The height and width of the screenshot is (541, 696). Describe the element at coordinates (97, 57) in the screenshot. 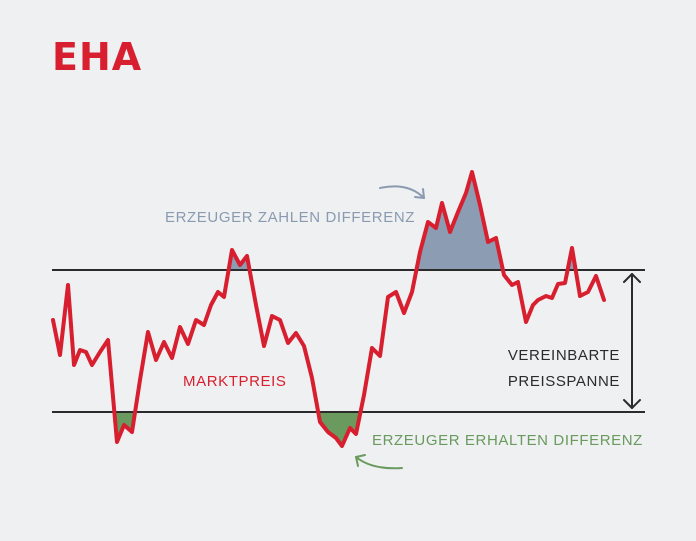

I see `eha-logo: EHA` at that location.